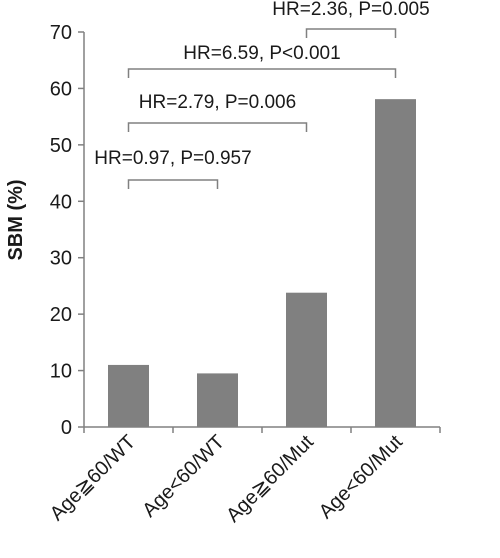  I want to click on y-tick-label: 30, so click(61, 259).